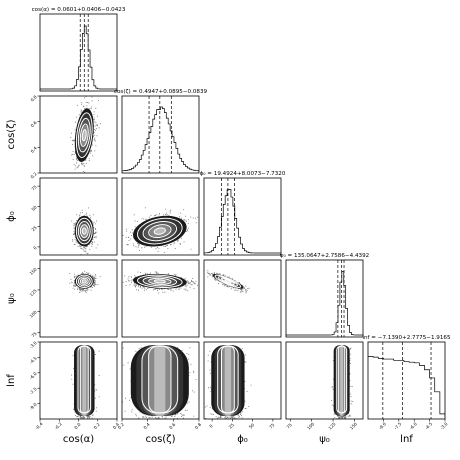 The image size is (460, 460). I want to click on panel-title-phi0: ϕ₀ = 19.4924+8.0073−7.7320, so click(243, 174).